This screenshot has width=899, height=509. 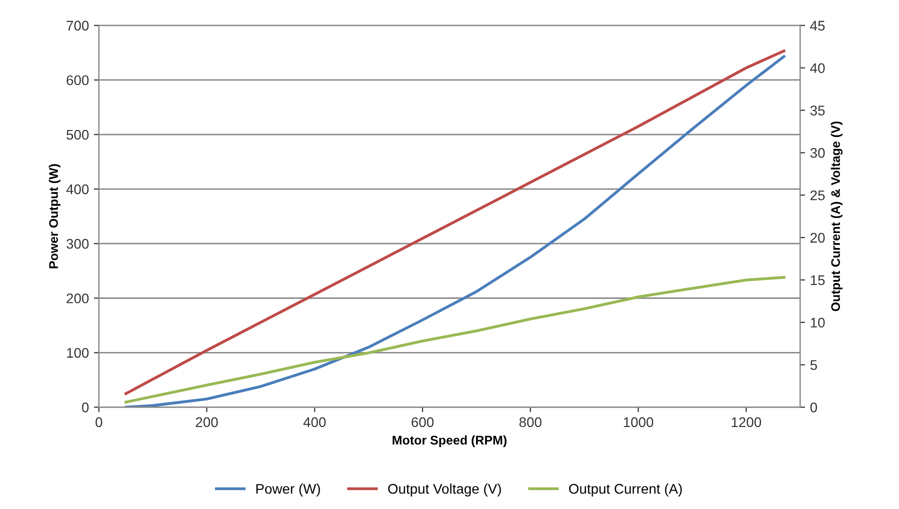 I want to click on y-tick-label: 500, so click(x=77, y=135).